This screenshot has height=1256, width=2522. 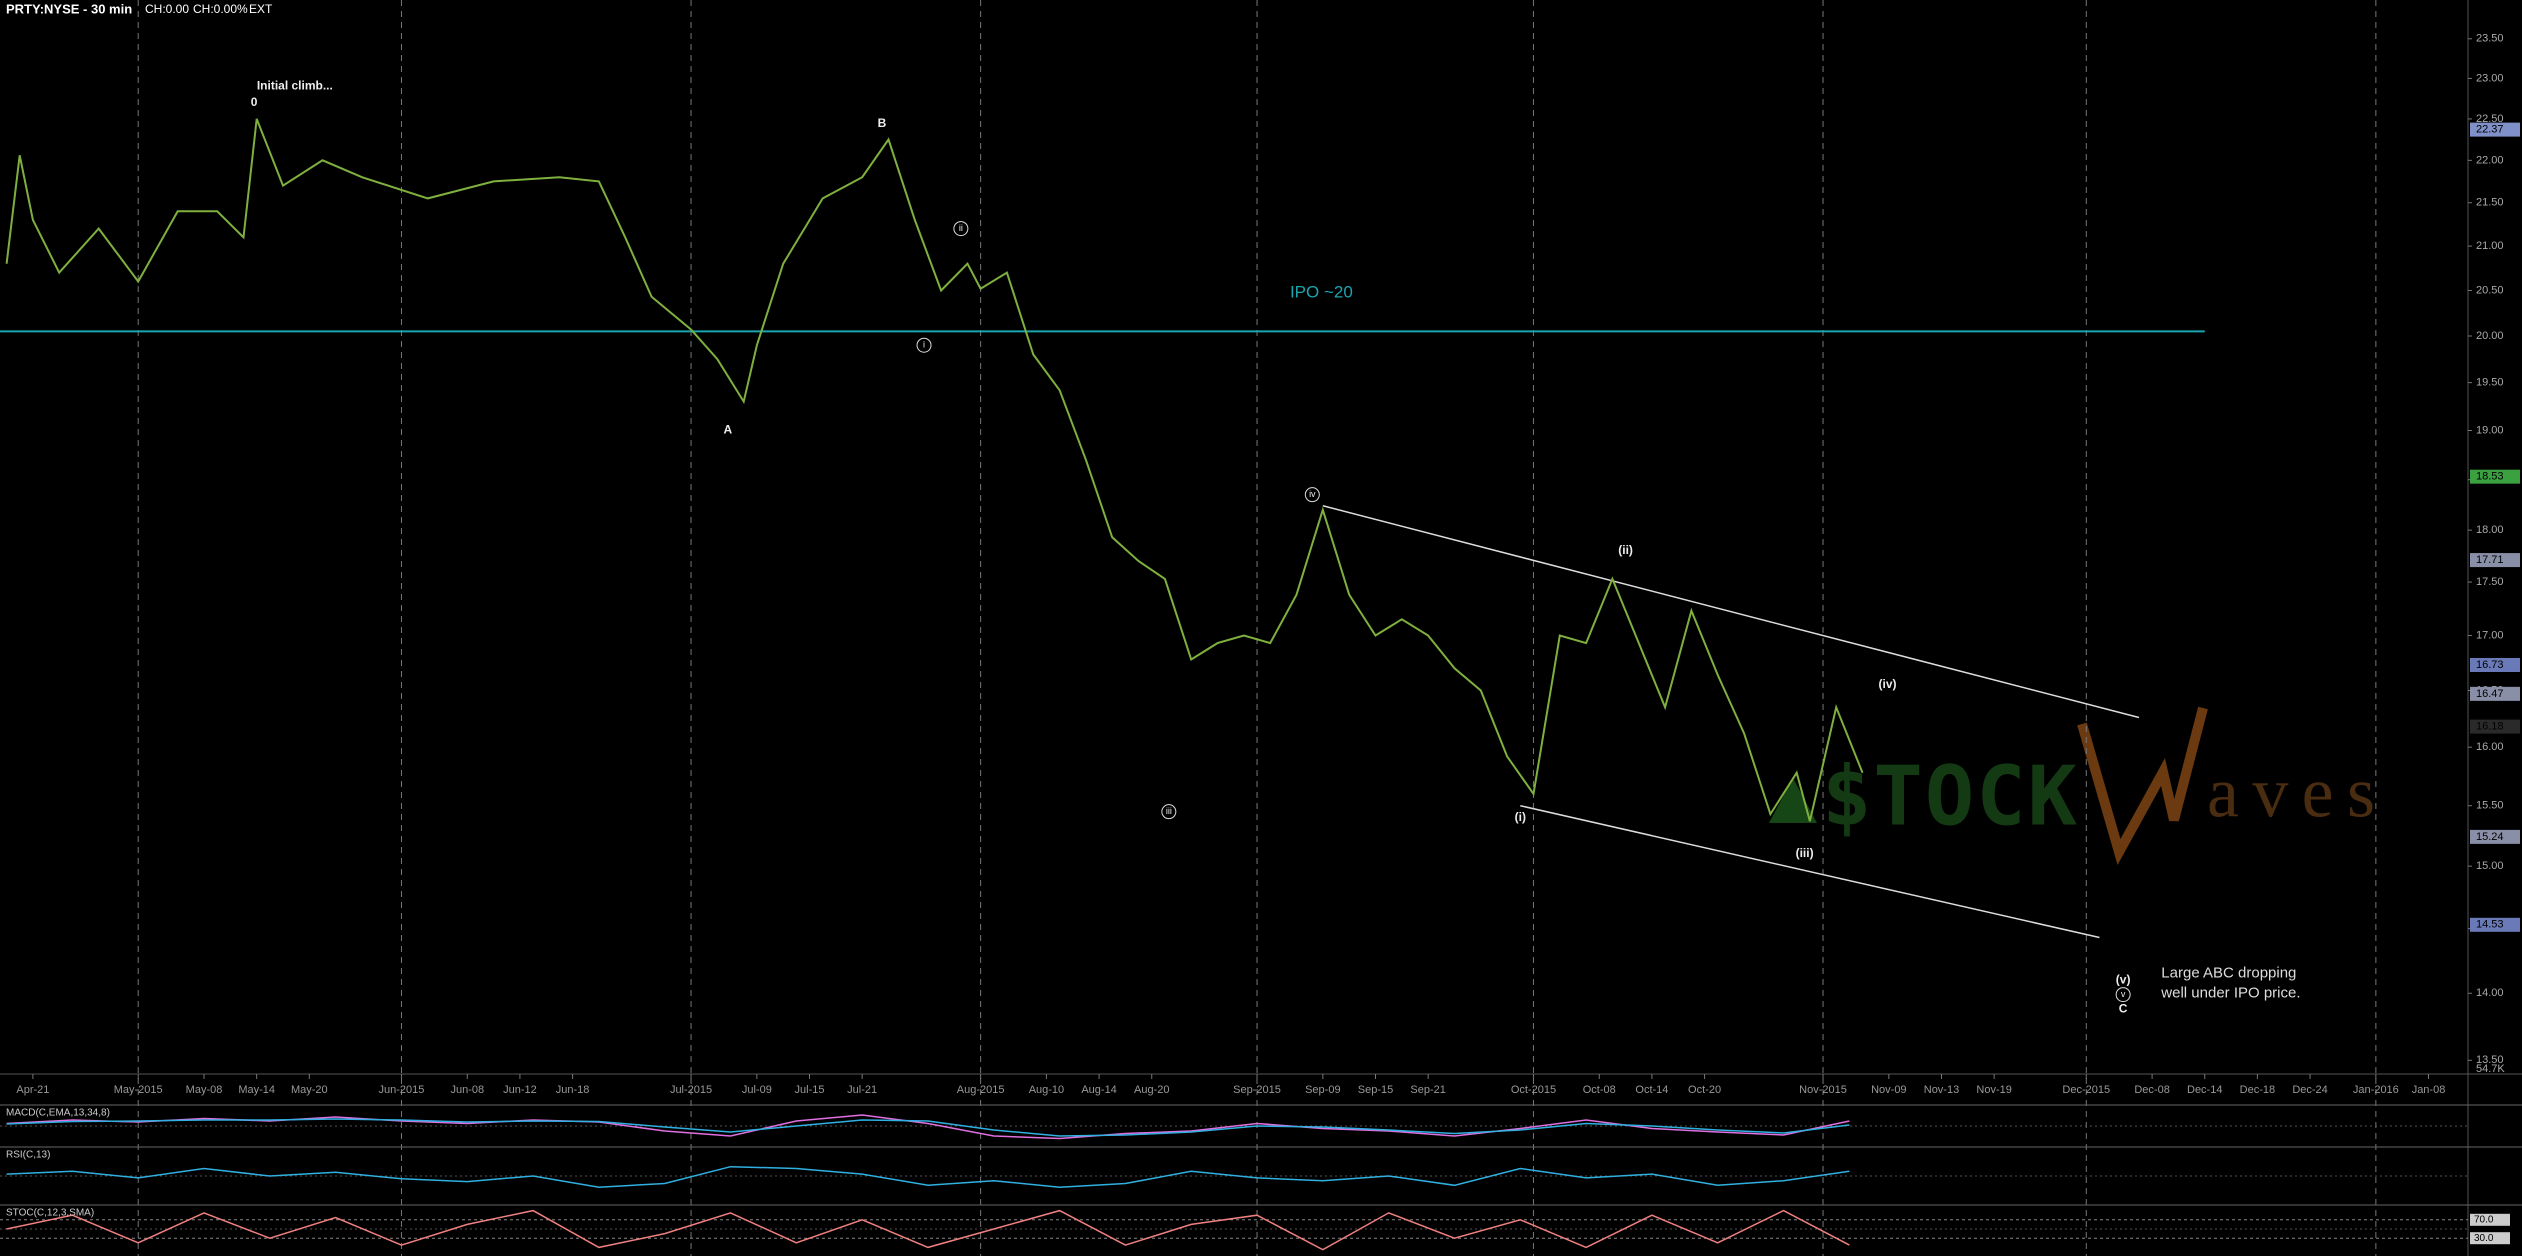 I want to click on x-tick-label: Apr-21, so click(x=32, y=1090).